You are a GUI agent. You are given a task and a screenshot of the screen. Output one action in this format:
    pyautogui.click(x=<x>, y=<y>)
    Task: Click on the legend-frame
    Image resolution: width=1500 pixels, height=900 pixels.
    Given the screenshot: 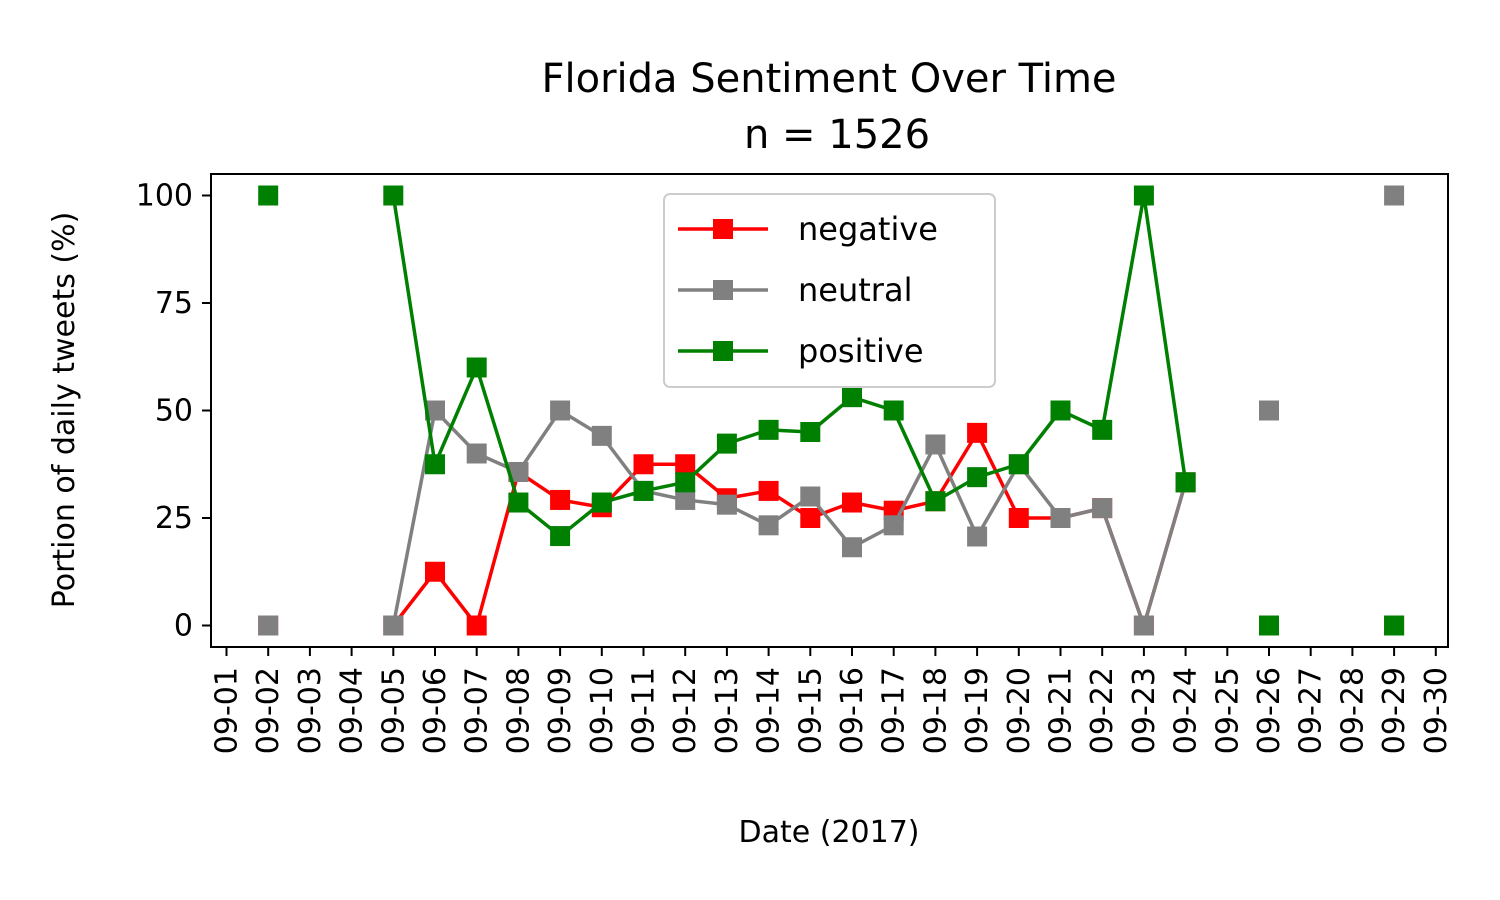 What is the action you would take?
    pyautogui.click(x=829, y=290)
    